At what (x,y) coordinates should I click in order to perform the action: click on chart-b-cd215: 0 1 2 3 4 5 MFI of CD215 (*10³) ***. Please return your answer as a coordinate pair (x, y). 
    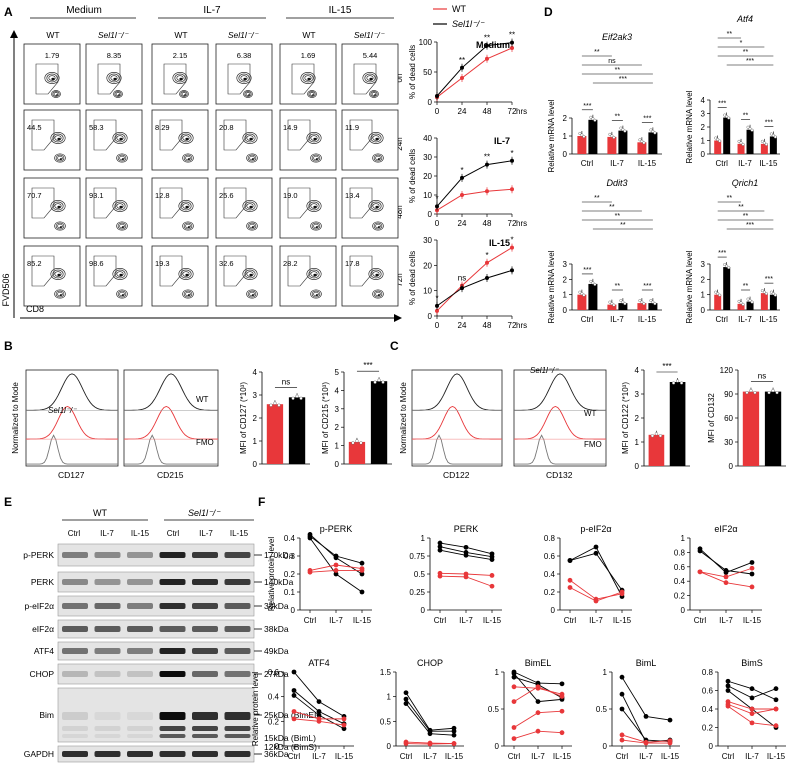
    Looking at the image, I should click on (356, 415).